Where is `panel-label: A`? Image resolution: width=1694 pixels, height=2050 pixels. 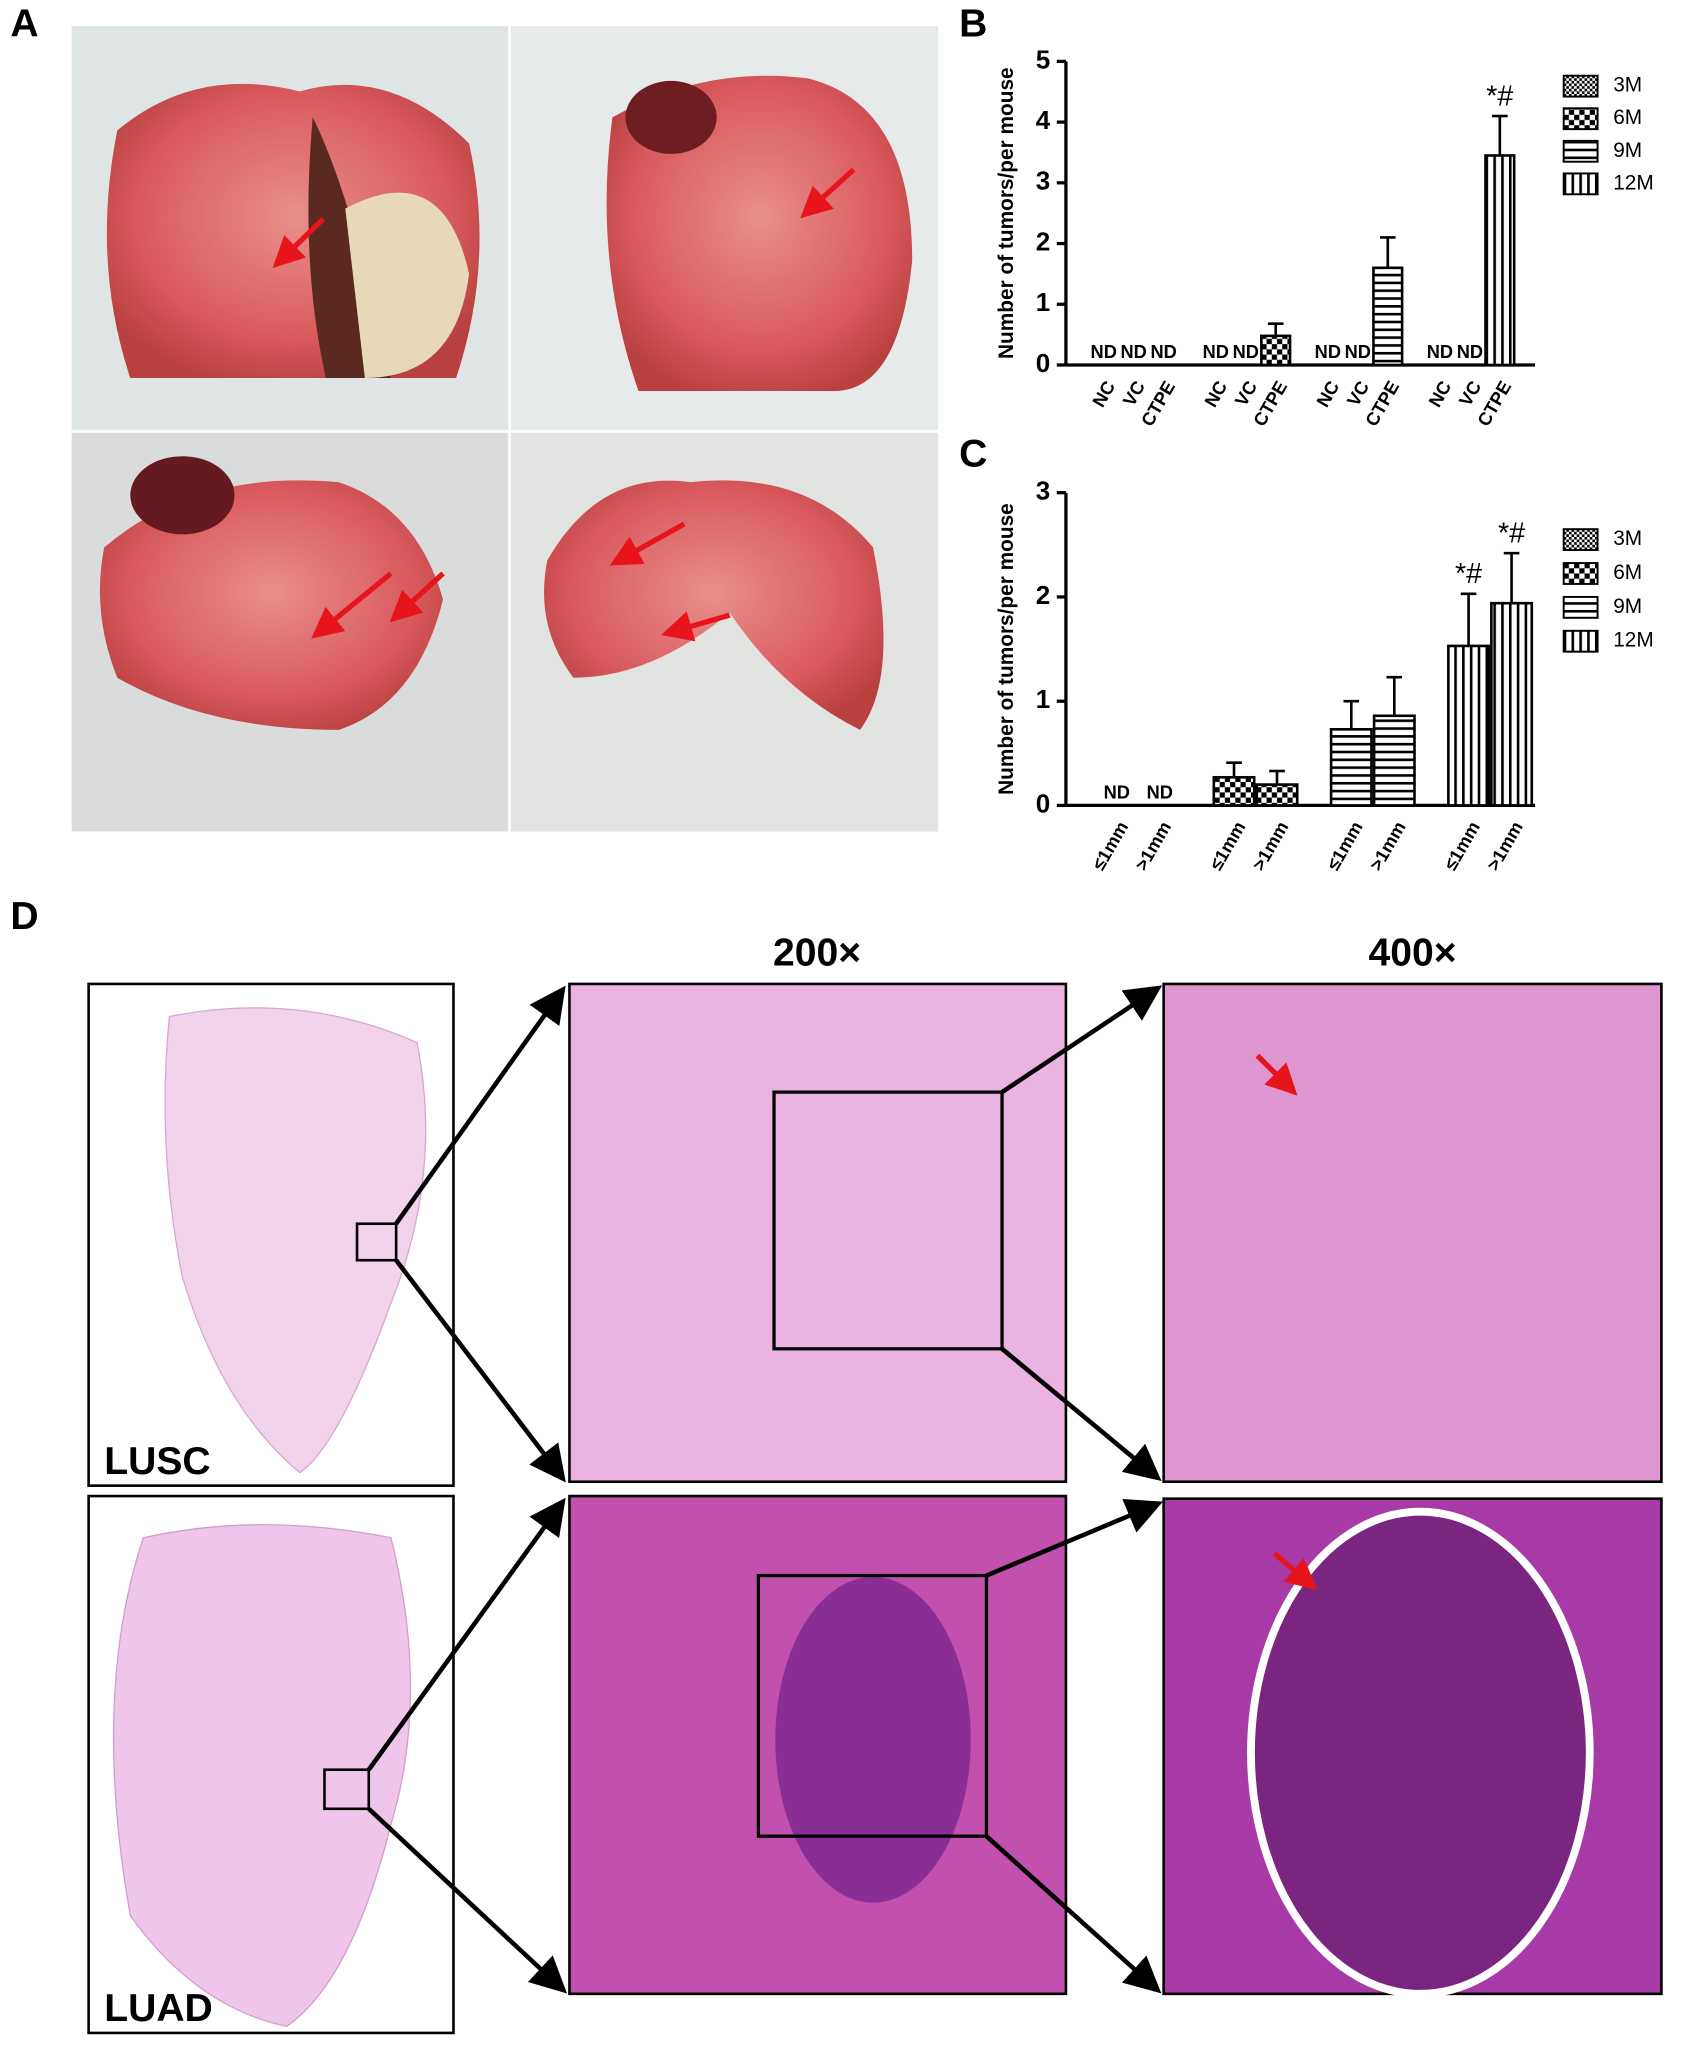
panel-label: A is located at coordinates (24, 24).